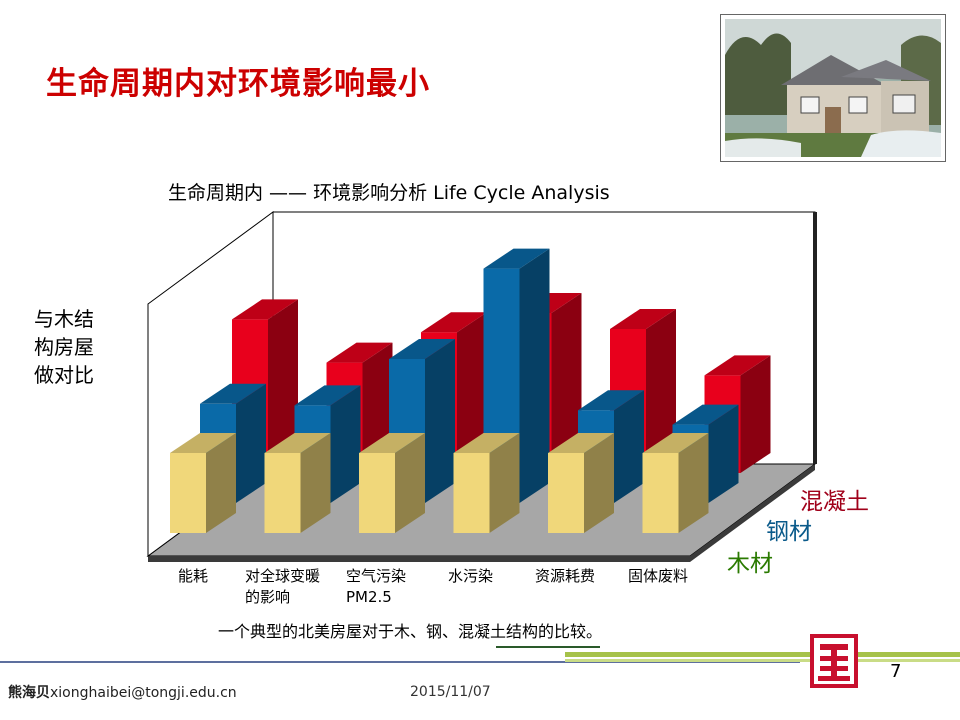 This screenshot has height=720, width=960. Describe the element at coordinates (376, 587) in the screenshot. I see `category-label: 空气污染 PM2.5` at that location.